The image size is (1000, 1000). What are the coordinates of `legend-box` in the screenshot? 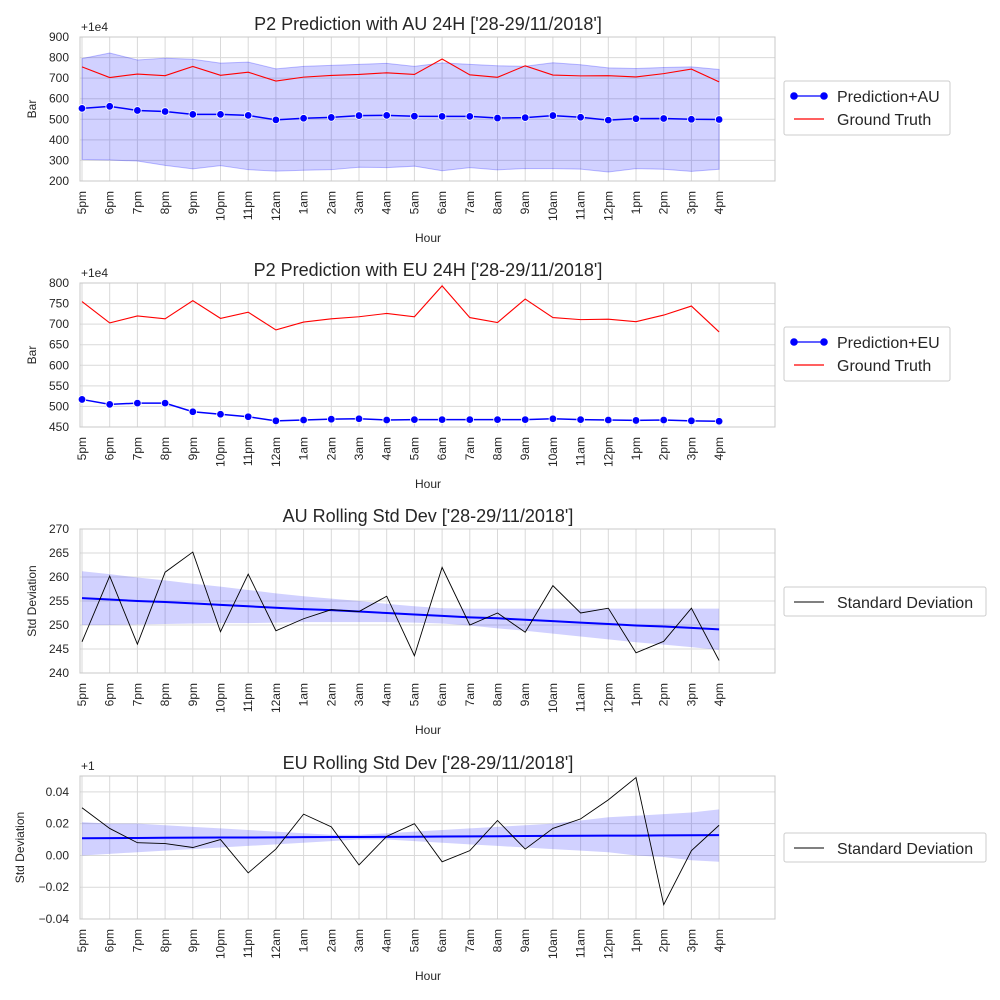 It's located at (885, 601).